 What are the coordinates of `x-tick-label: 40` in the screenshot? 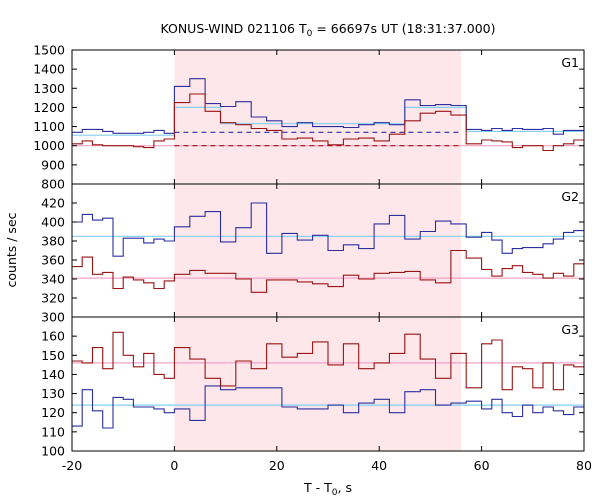 It's located at (379, 465).